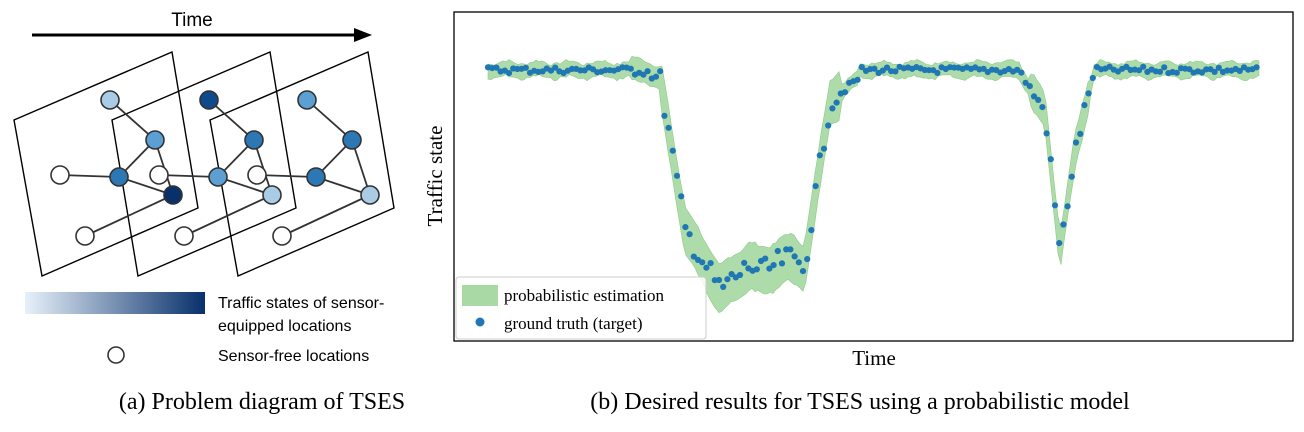  I want to click on sensor-free-legend-marker, so click(116, 355).